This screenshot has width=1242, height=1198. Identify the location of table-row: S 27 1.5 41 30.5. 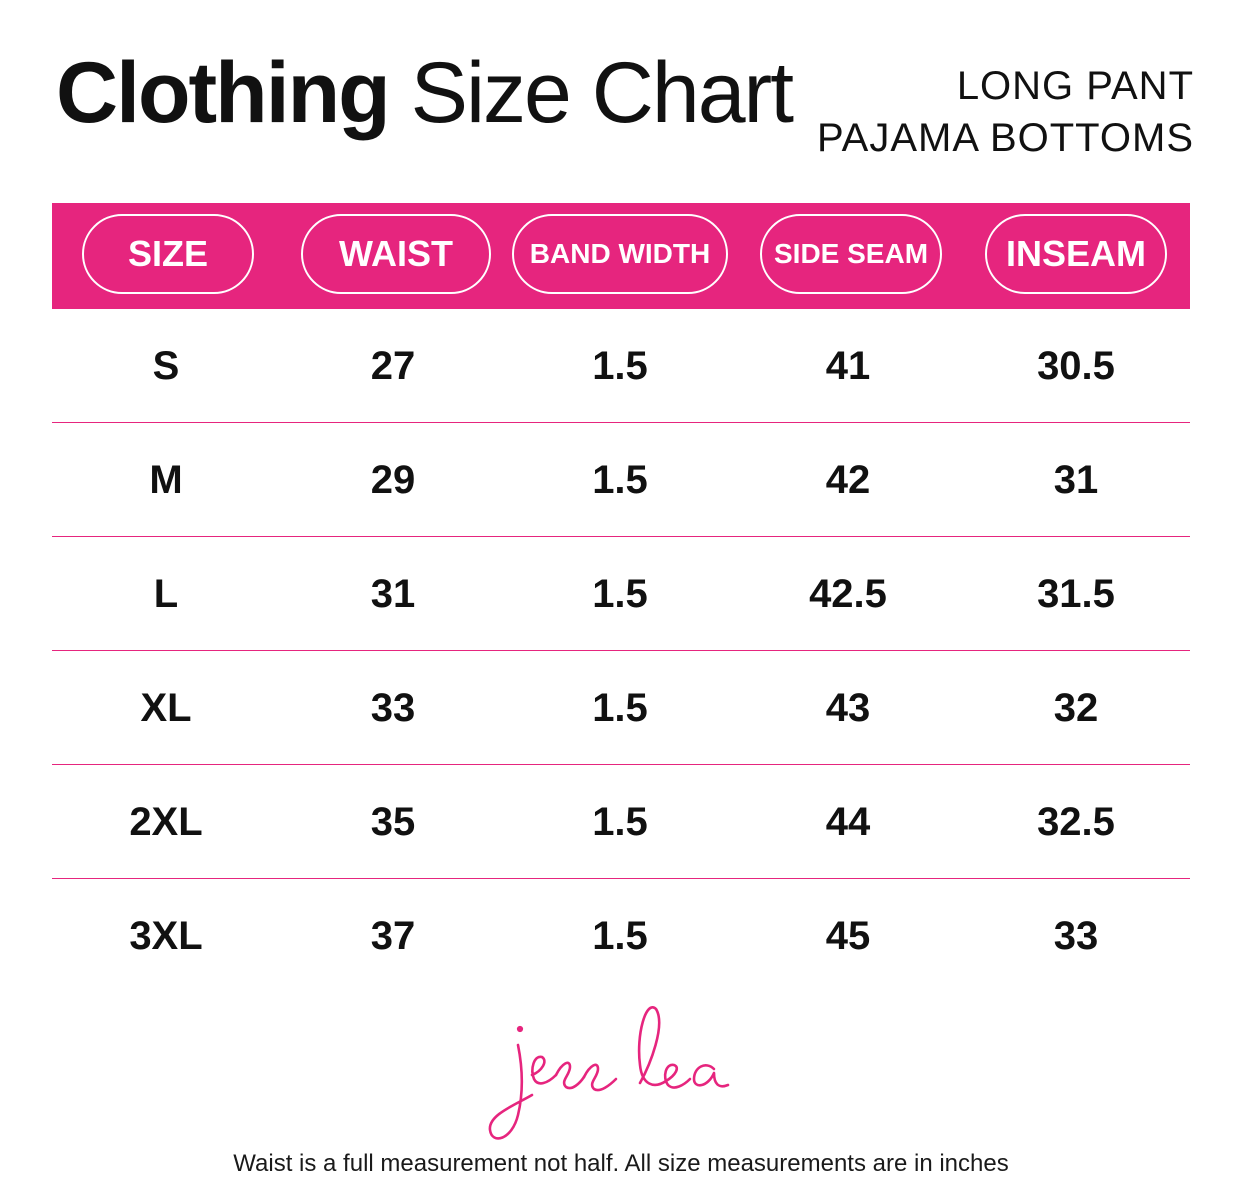
(621, 366).